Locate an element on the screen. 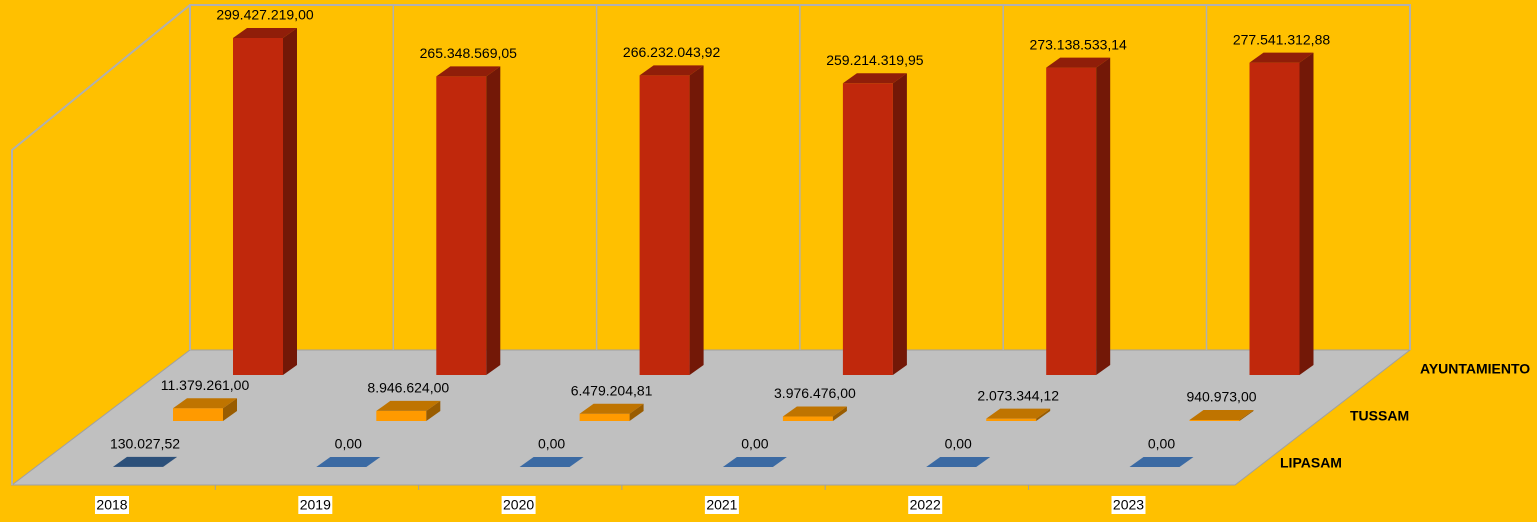 The image size is (1537, 522). series-label: LIPASAM is located at coordinates (1311, 463).